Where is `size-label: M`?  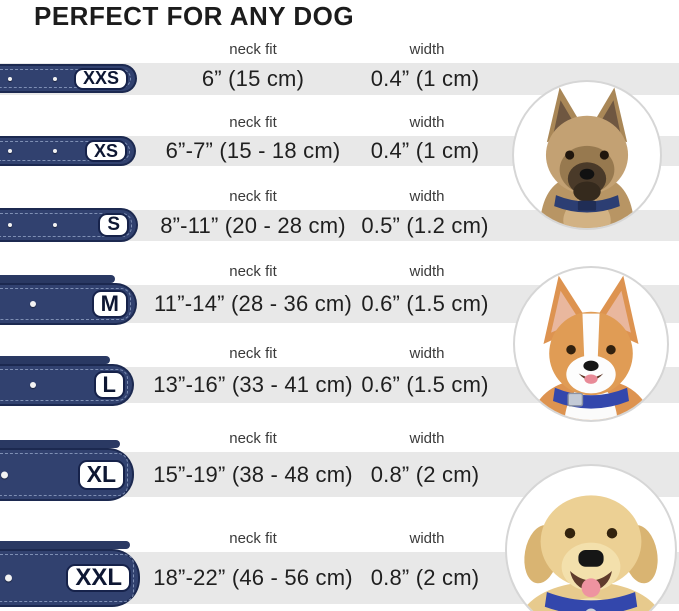
size-label: M is located at coordinates (109, 304).